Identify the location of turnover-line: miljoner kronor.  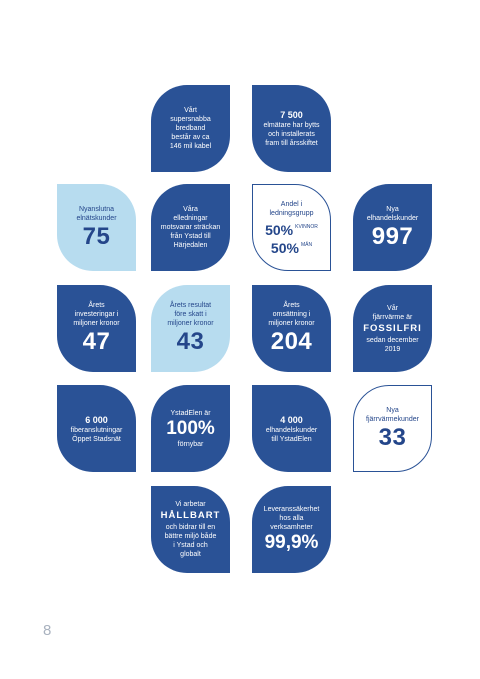
(291, 323).